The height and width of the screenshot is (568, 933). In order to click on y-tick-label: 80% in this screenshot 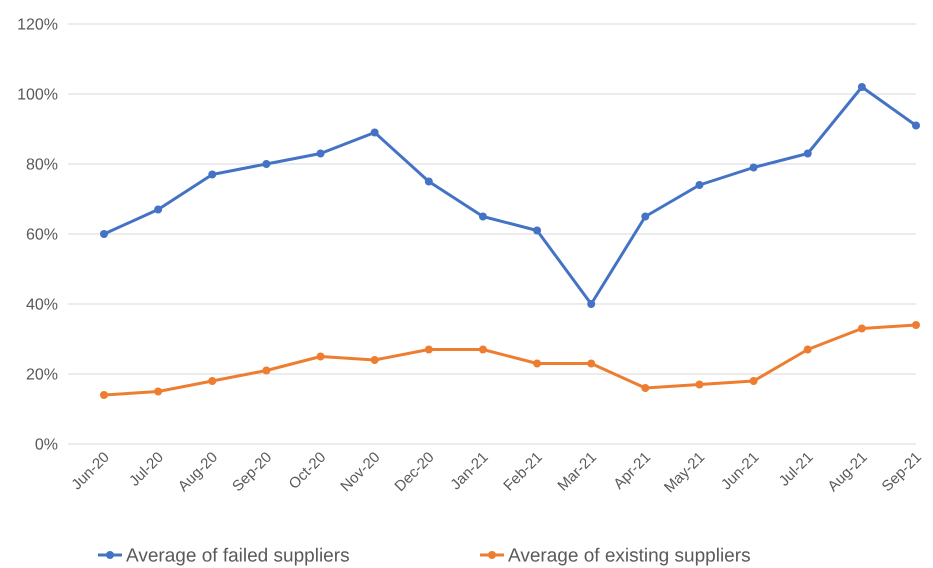, I will do `click(42, 165)`.